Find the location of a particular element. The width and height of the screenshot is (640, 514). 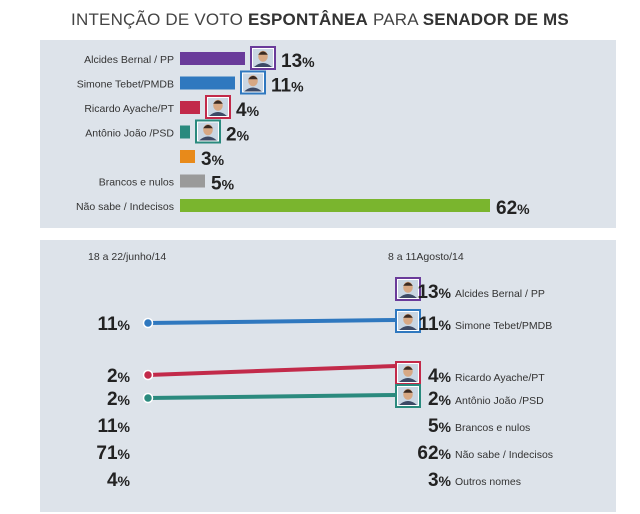

period-right-label: 8 a 11Agosto/14 is located at coordinates (426, 257).